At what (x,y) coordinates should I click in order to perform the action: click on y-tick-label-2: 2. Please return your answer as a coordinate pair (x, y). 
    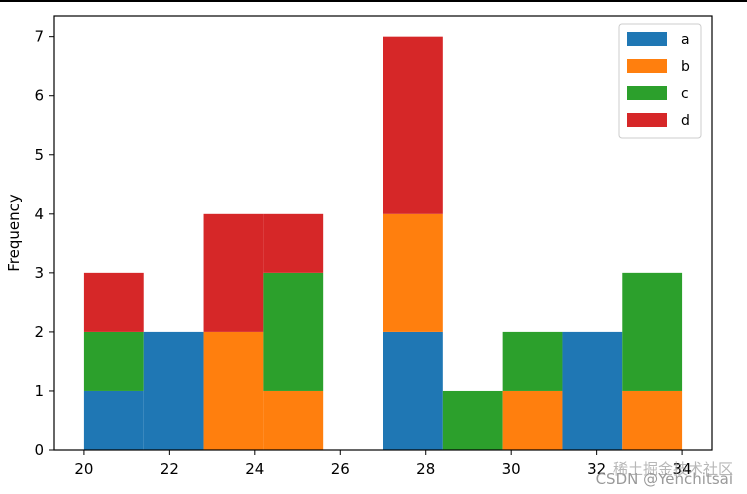
    Looking at the image, I should click on (39, 332).